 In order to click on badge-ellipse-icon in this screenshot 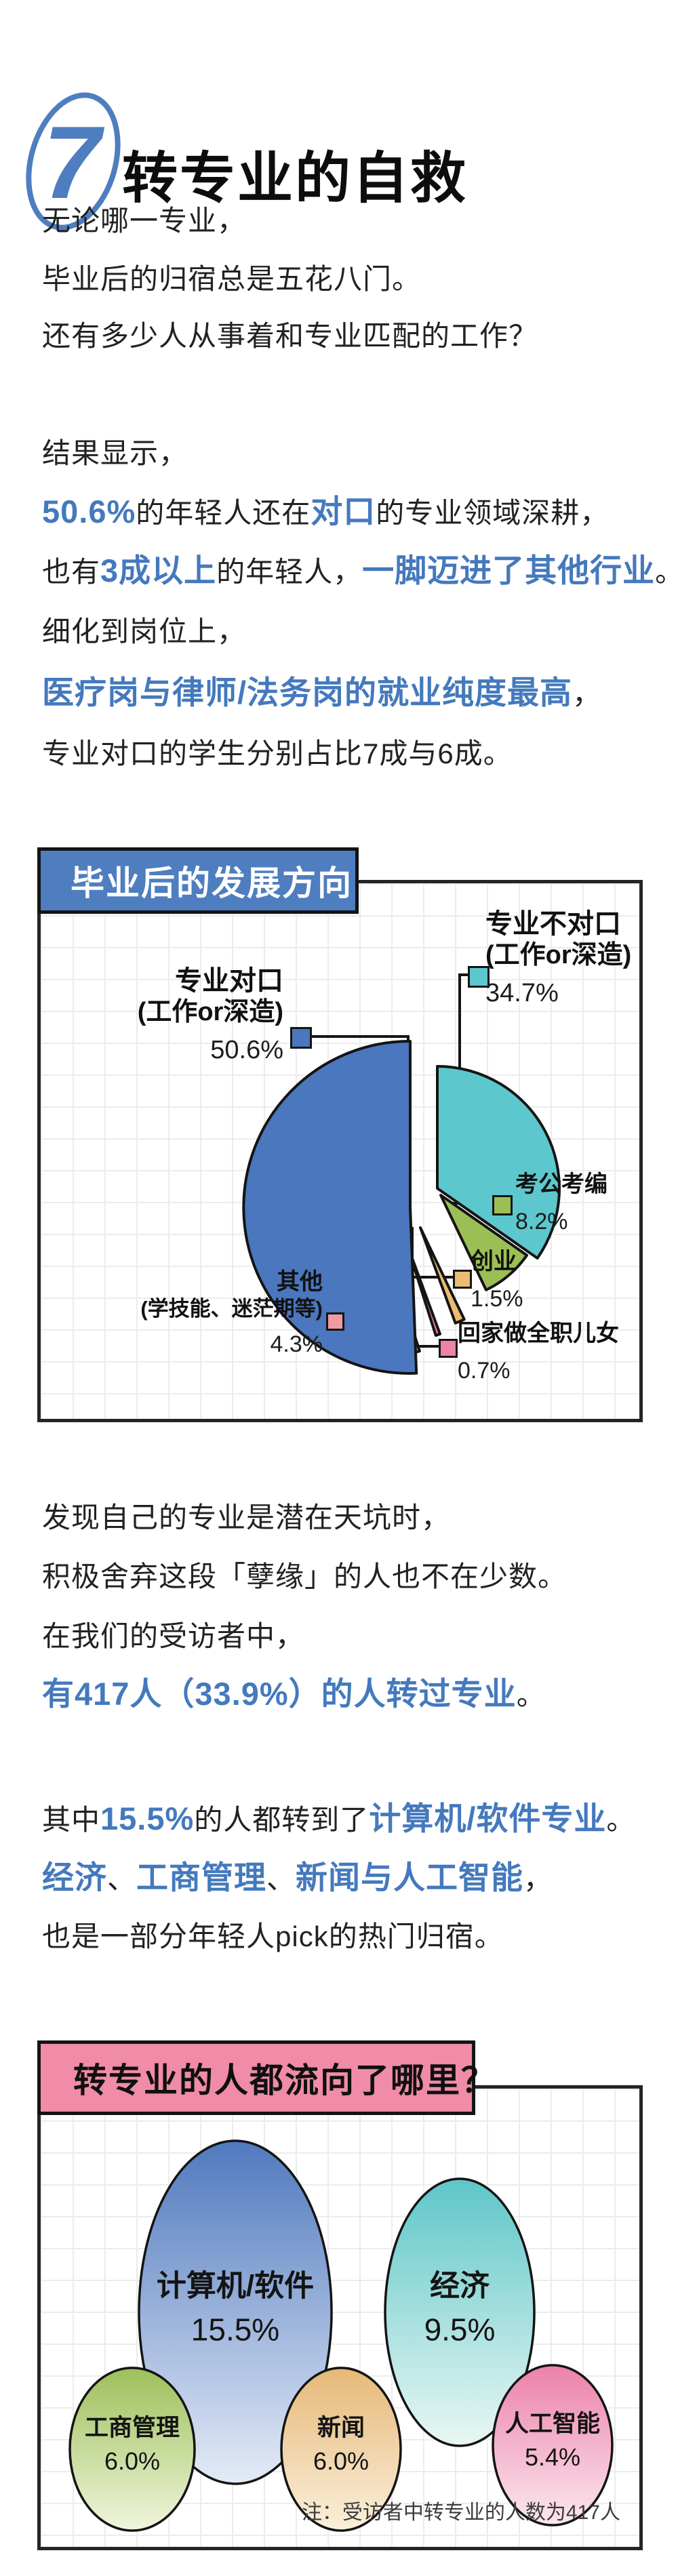, I will do `click(73, 161)`.